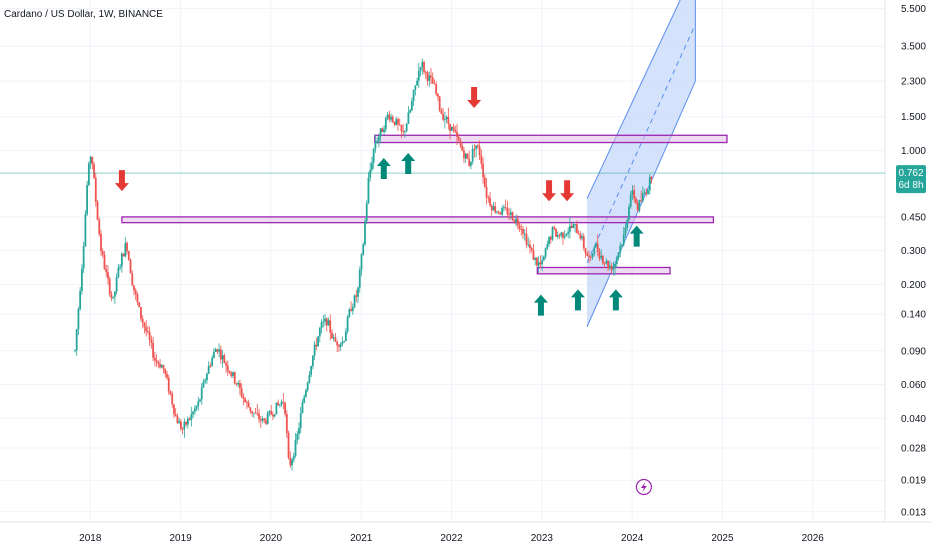 The height and width of the screenshot is (550, 932). Describe the element at coordinates (913, 351) in the screenshot. I see `y-tick-label: 0.090` at that location.